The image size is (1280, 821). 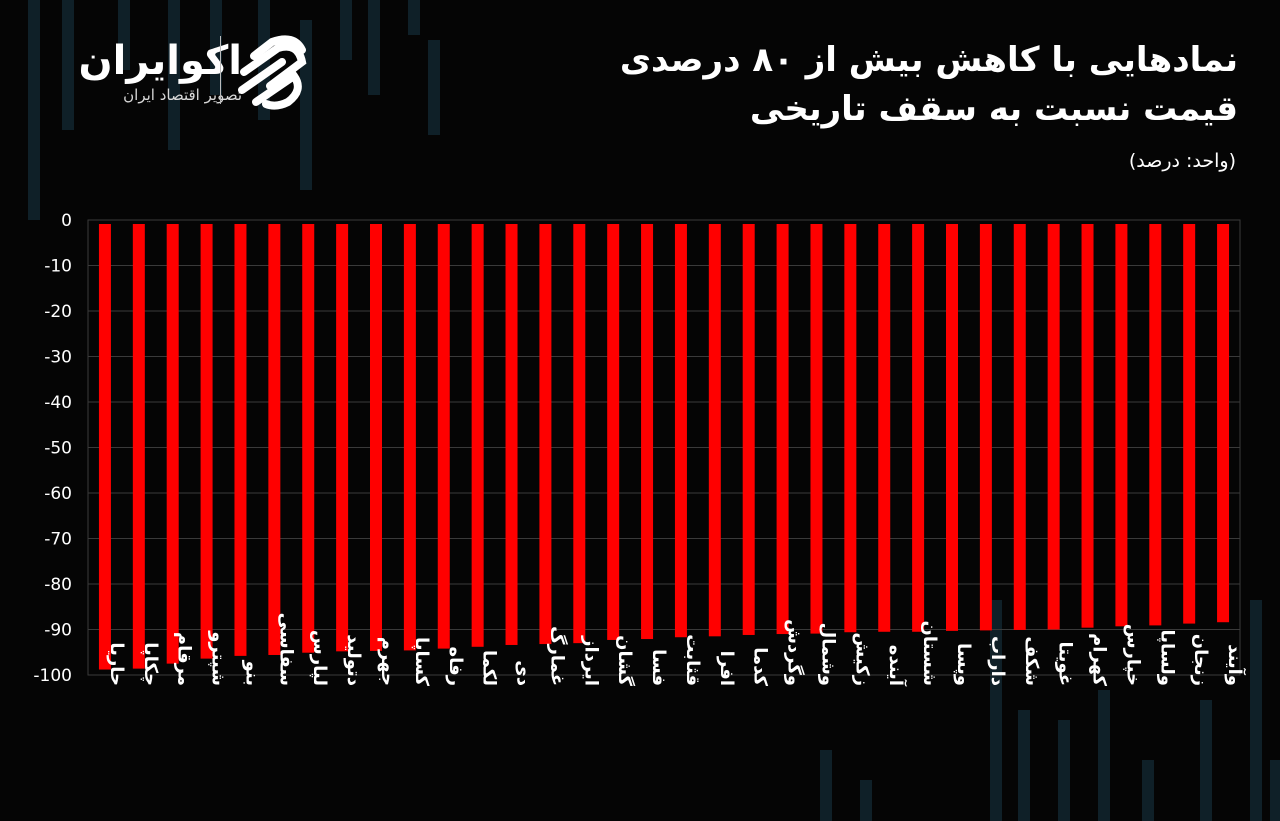 I want to click on x-tick-label: زنجان, so click(x=1200, y=660).